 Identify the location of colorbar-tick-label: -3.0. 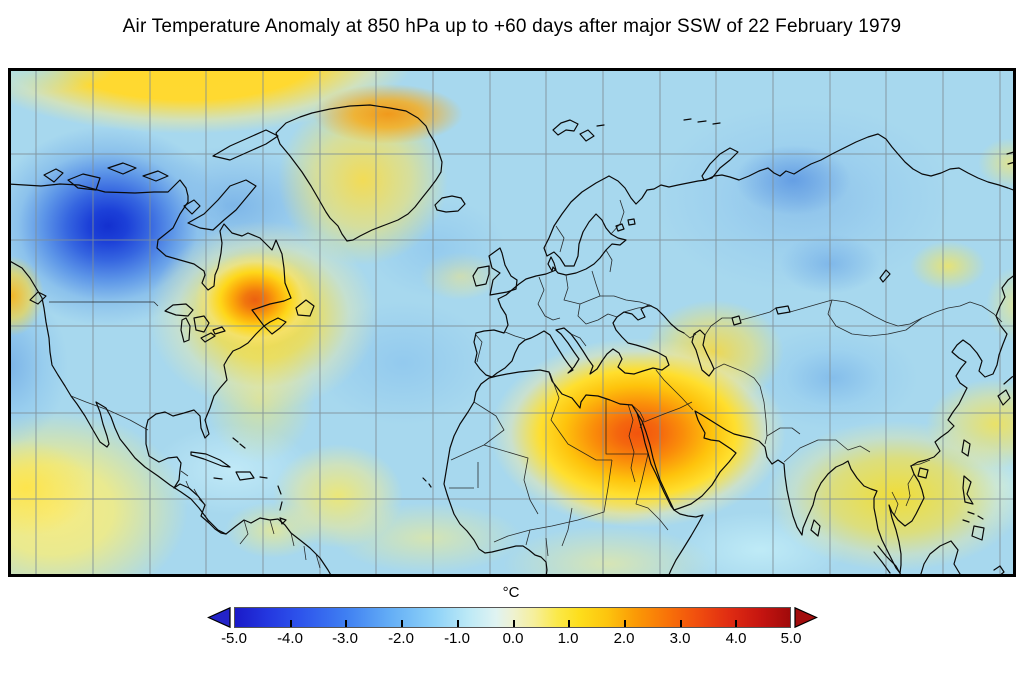
(345, 638).